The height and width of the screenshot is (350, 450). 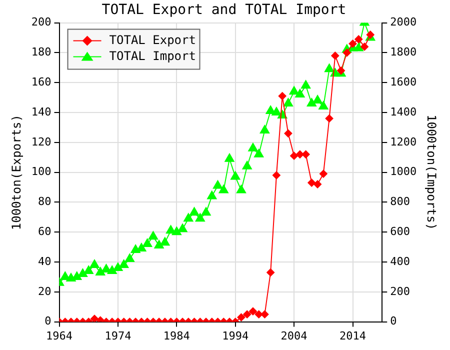 I want to click on x-tick-label: 1974, so click(x=118, y=335).